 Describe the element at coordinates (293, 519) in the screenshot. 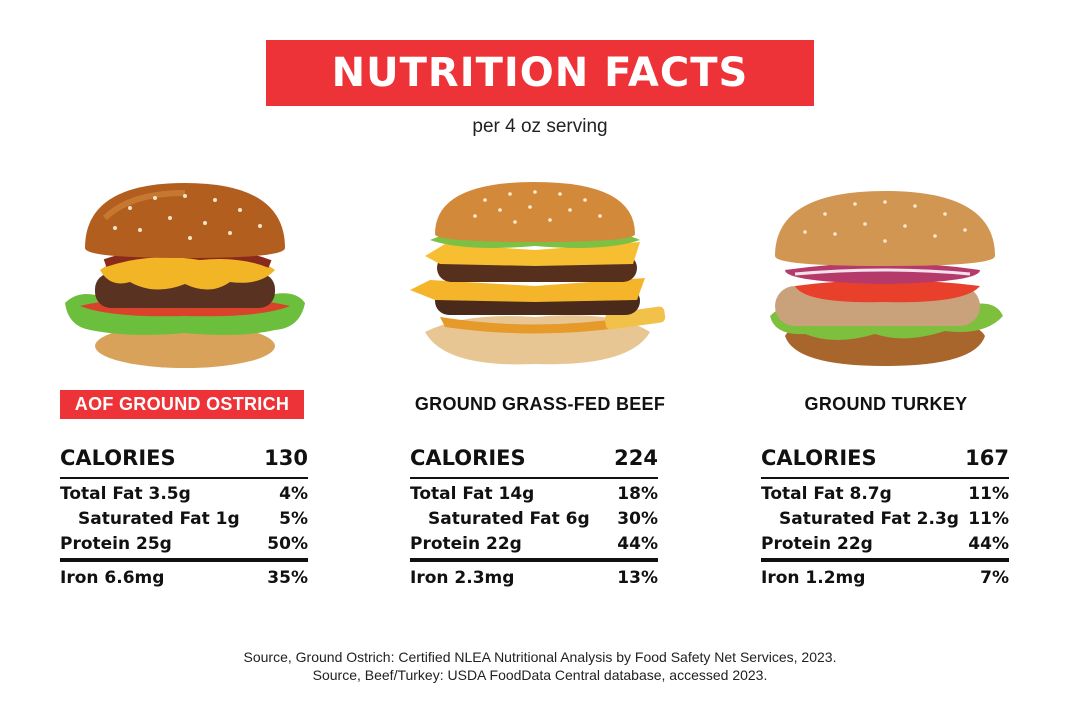

I see `nutrient-value: 5%` at that location.